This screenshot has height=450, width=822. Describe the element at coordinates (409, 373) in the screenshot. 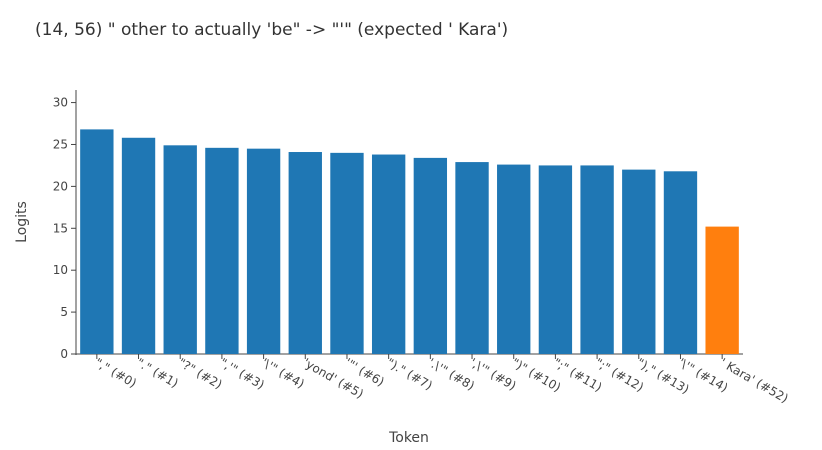

I see `x-tick-label: ")." (#7)` at that location.